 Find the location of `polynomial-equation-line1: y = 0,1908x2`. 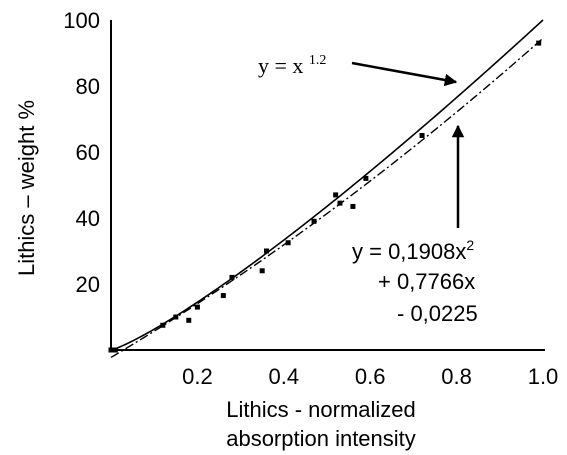

polynomial-equation-line1: y = 0,1908x2 is located at coordinates (413, 250).